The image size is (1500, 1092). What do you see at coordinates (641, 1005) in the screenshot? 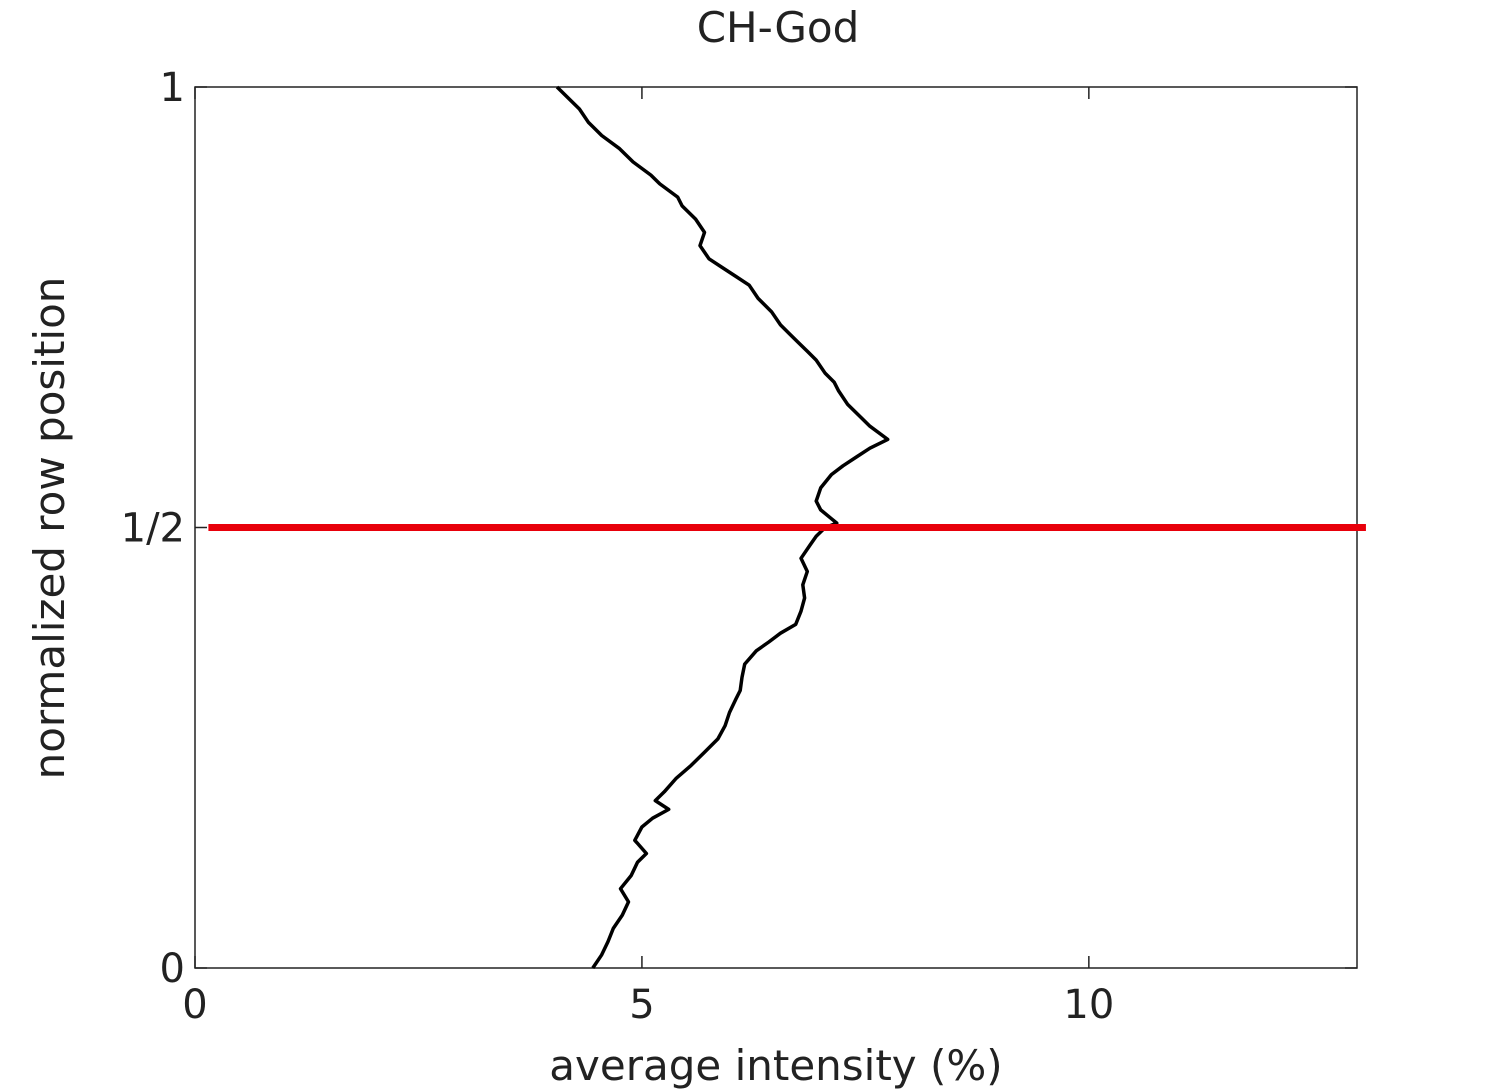
I see `x-tick-label: 5` at bounding box center [641, 1005].